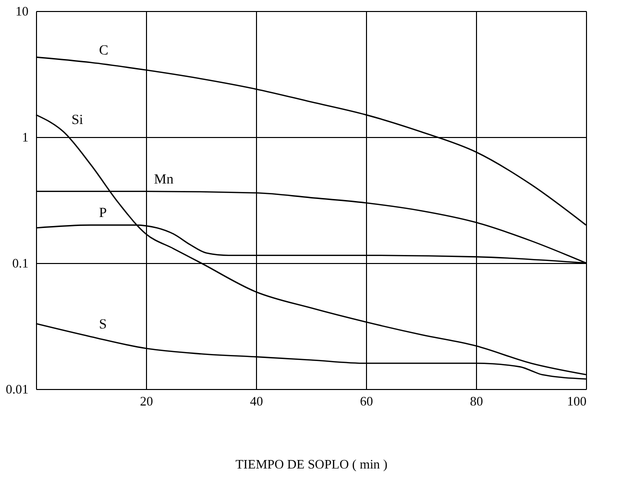 This screenshot has width=617, height=485. I want to click on x-tick-label: 100, so click(576, 401).